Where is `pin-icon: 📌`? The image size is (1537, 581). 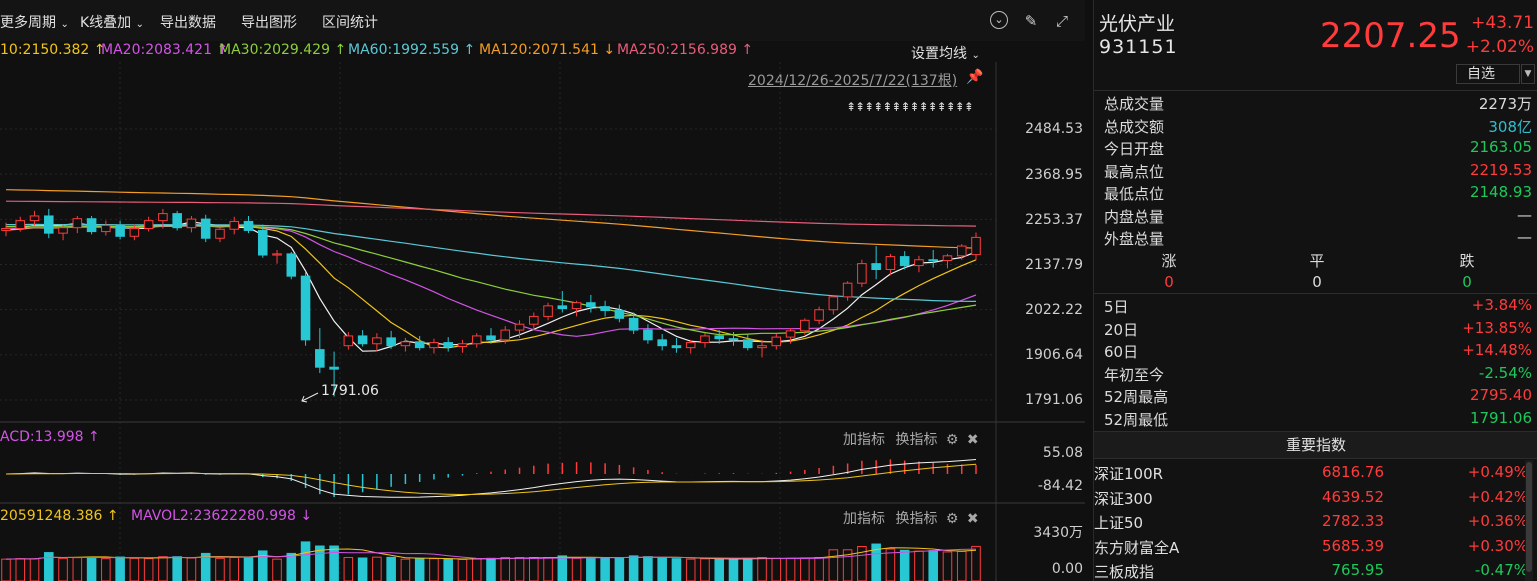
pin-icon: 📌 is located at coordinates (975, 77).